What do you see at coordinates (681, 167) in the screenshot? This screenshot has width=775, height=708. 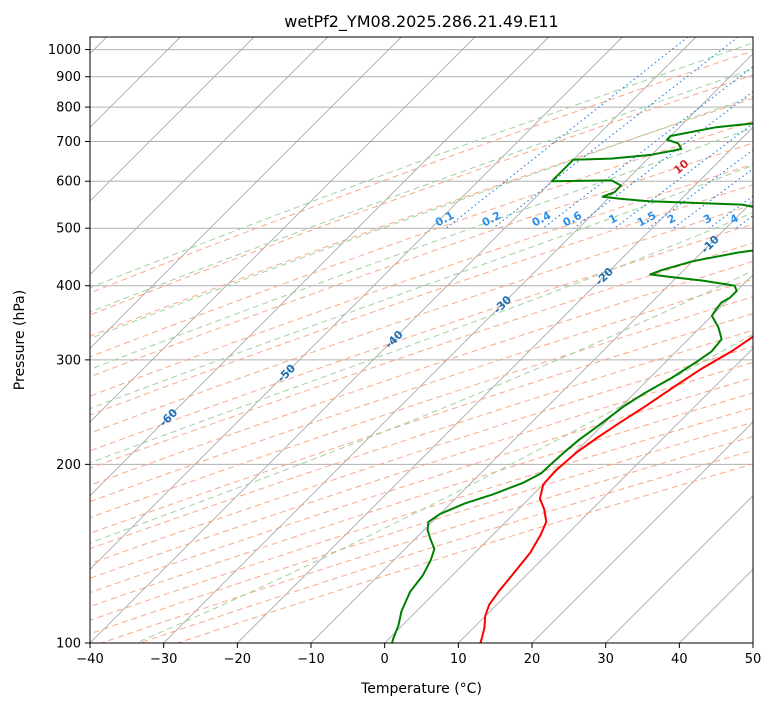 I see `dry-adiabat-label: 10` at bounding box center [681, 167].